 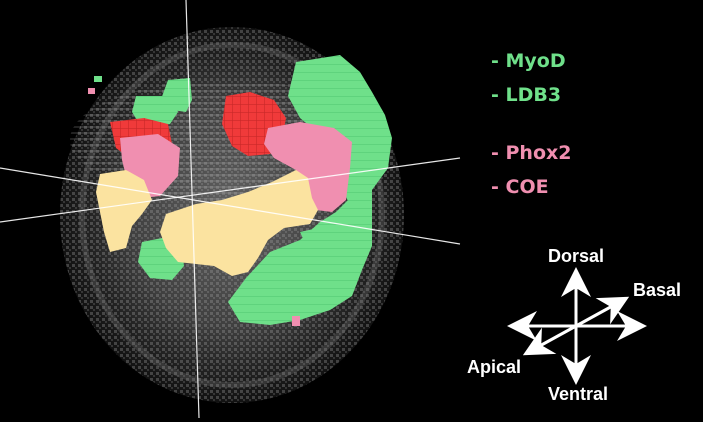 What do you see at coordinates (494, 367) in the screenshot?
I see `label-apical: Apical` at bounding box center [494, 367].